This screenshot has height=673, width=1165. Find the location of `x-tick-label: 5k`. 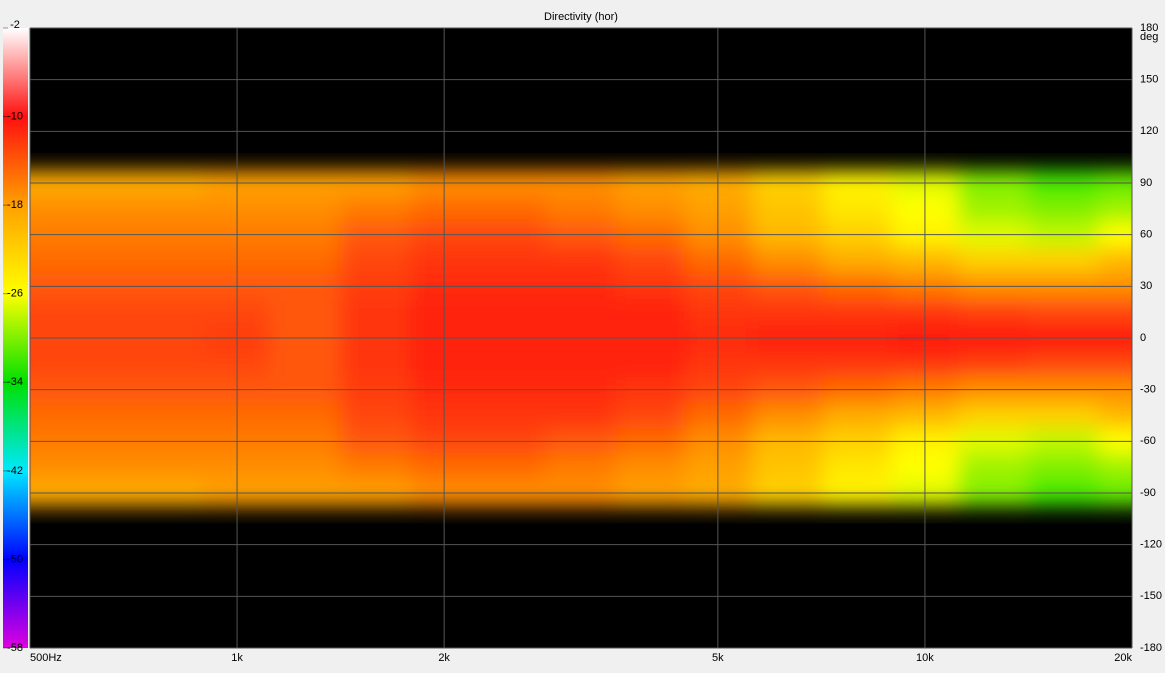

x-tick-label: 5k is located at coordinates (718, 658).